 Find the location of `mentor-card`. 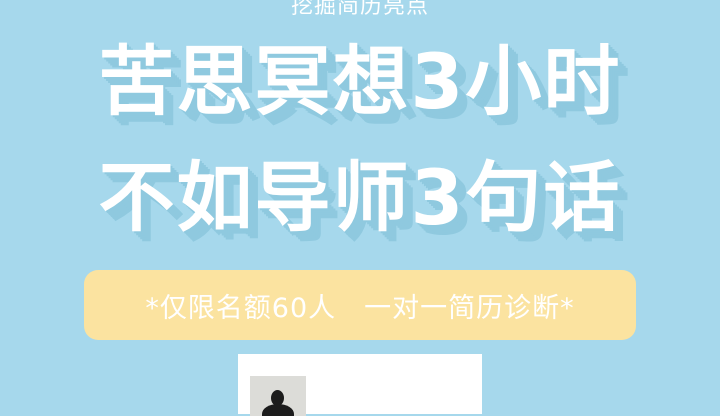

mentor-card is located at coordinates (360, 385).